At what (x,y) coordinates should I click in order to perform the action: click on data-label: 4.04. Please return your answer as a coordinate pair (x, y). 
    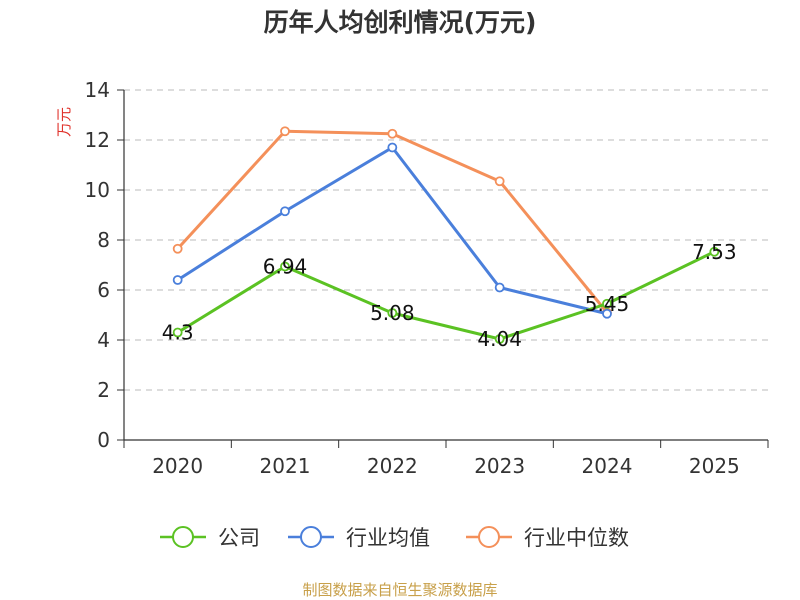
    Looking at the image, I should click on (499, 339).